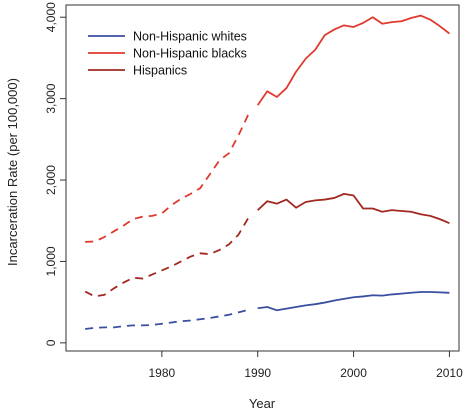  I want to click on series-line-non-hispanic-blacks-solid, so click(353, 60).